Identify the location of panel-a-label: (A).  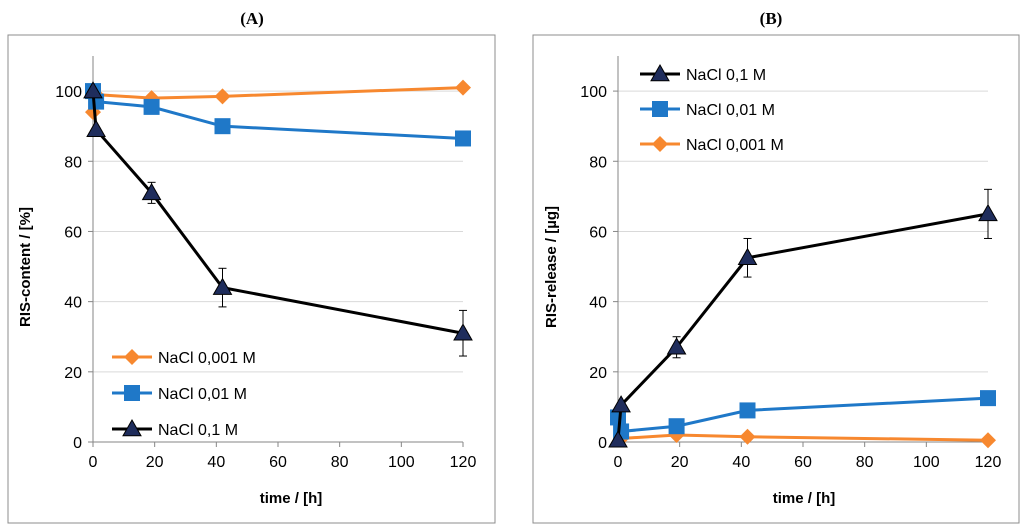
(252, 18).